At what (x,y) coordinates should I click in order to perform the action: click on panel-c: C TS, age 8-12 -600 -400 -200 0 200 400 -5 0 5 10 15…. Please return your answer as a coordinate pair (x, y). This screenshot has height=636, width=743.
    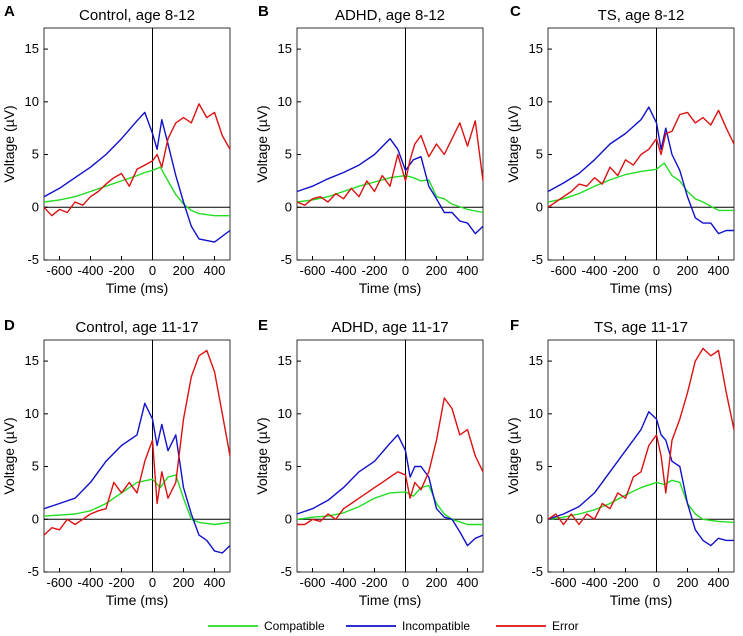
    Looking at the image, I should click on (620, 149).